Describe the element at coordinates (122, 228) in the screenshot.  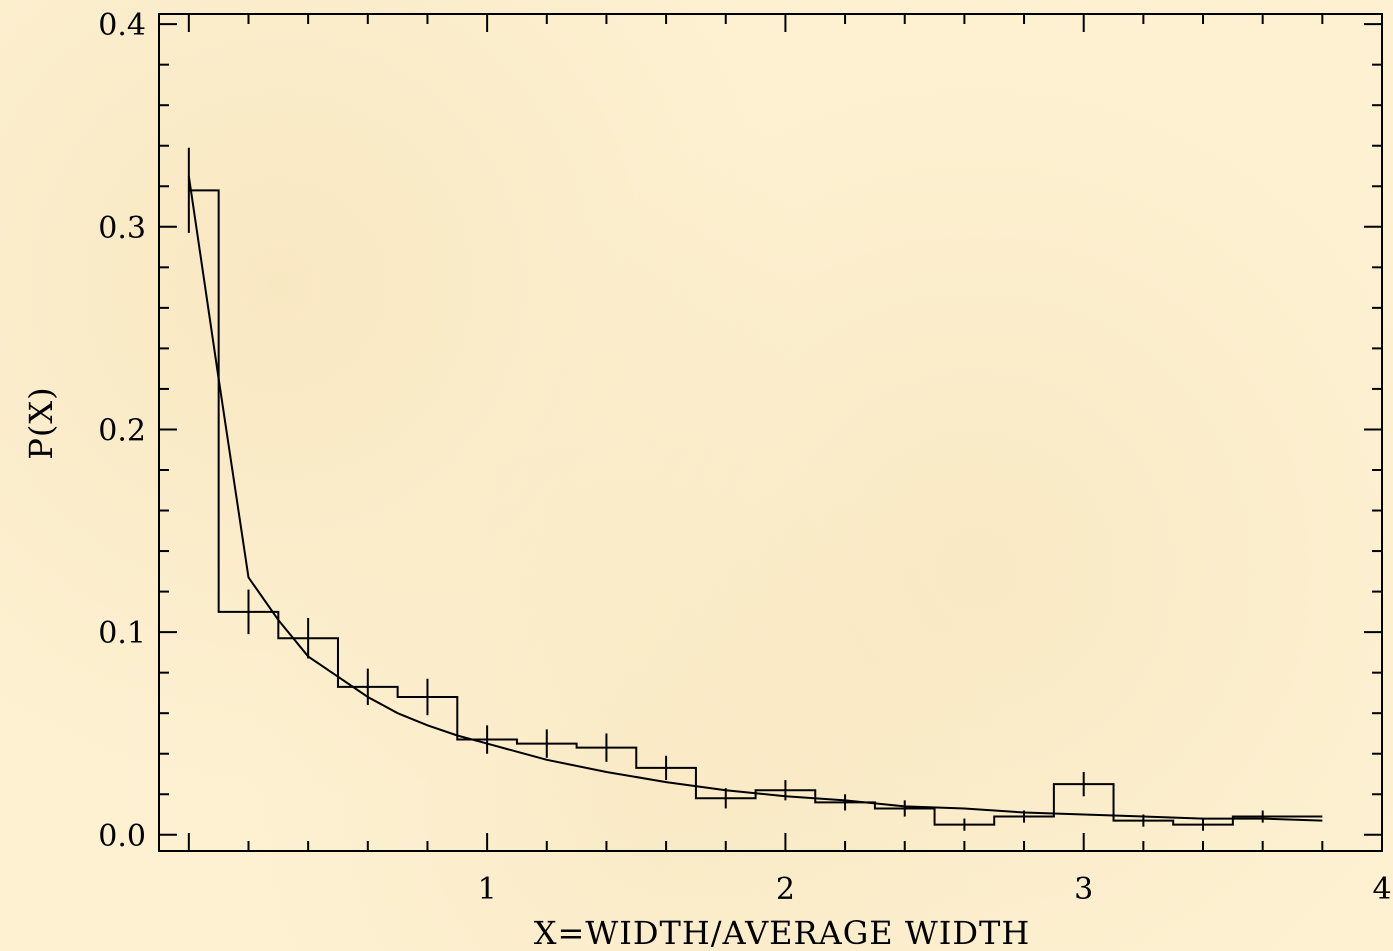
I see `y-tick-label: 0.3` at that location.